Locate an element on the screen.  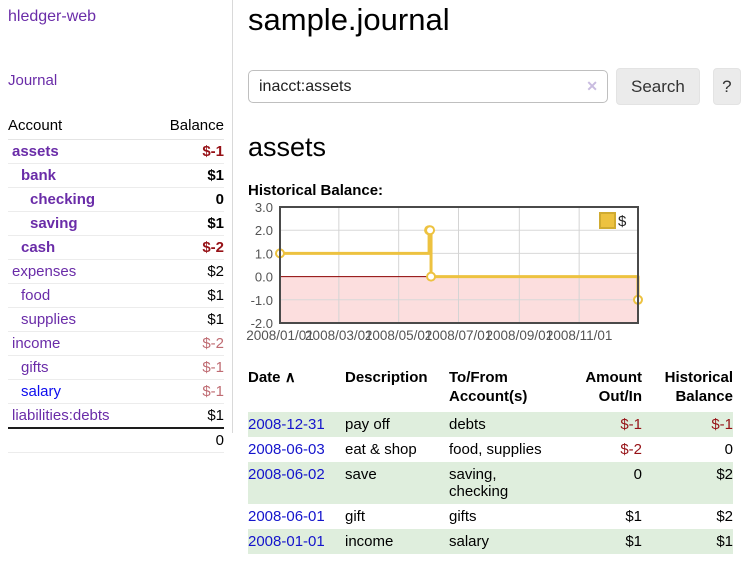
txn-tofrom-cell: salary is located at coordinates (509, 541).